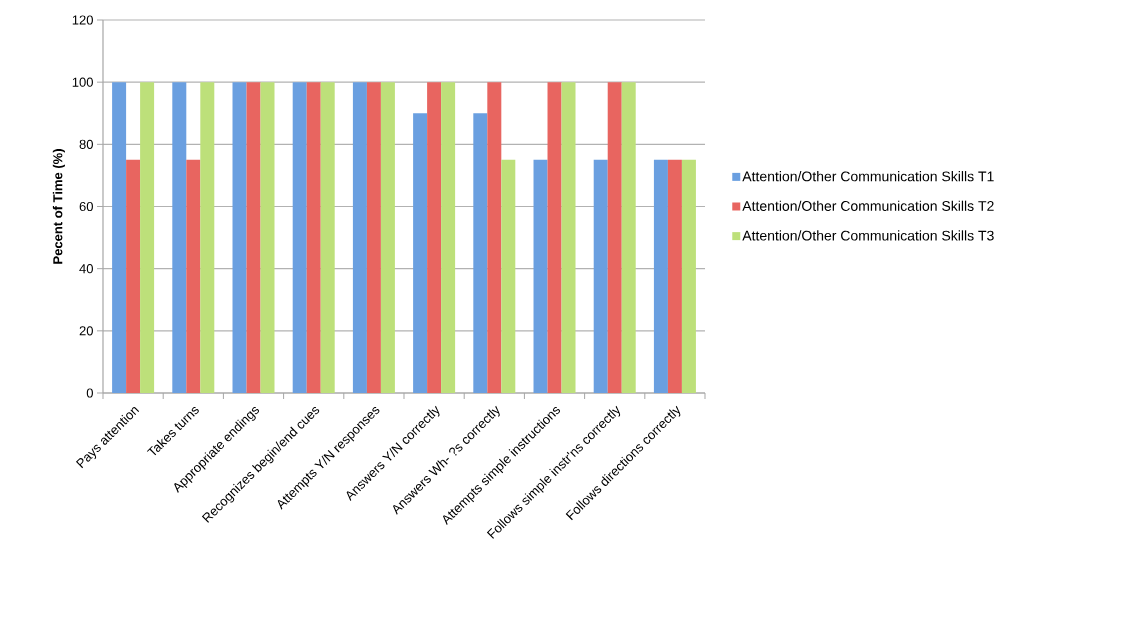 The width and height of the screenshot is (1127, 642). What do you see at coordinates (86, 206) in the screenshot?
I see `y-tick-label: 60` at bounding box center [86, 206].